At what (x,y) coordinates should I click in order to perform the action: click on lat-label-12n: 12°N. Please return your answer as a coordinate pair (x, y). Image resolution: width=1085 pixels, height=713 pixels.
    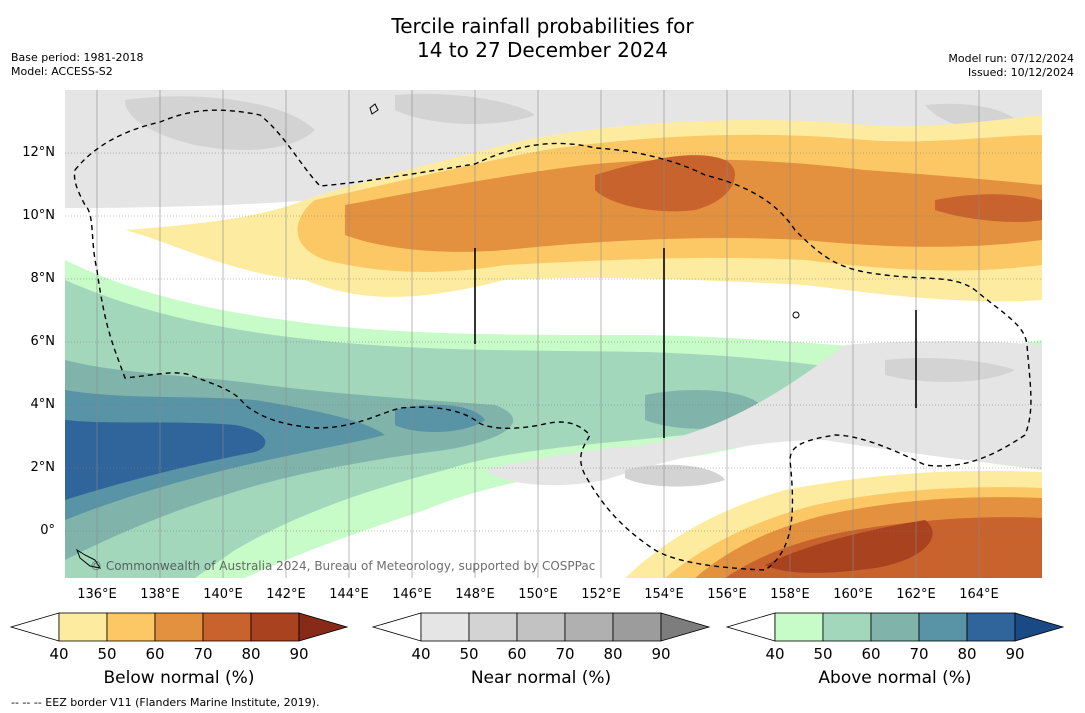
    Looking at the image, I should click on (38, 152).